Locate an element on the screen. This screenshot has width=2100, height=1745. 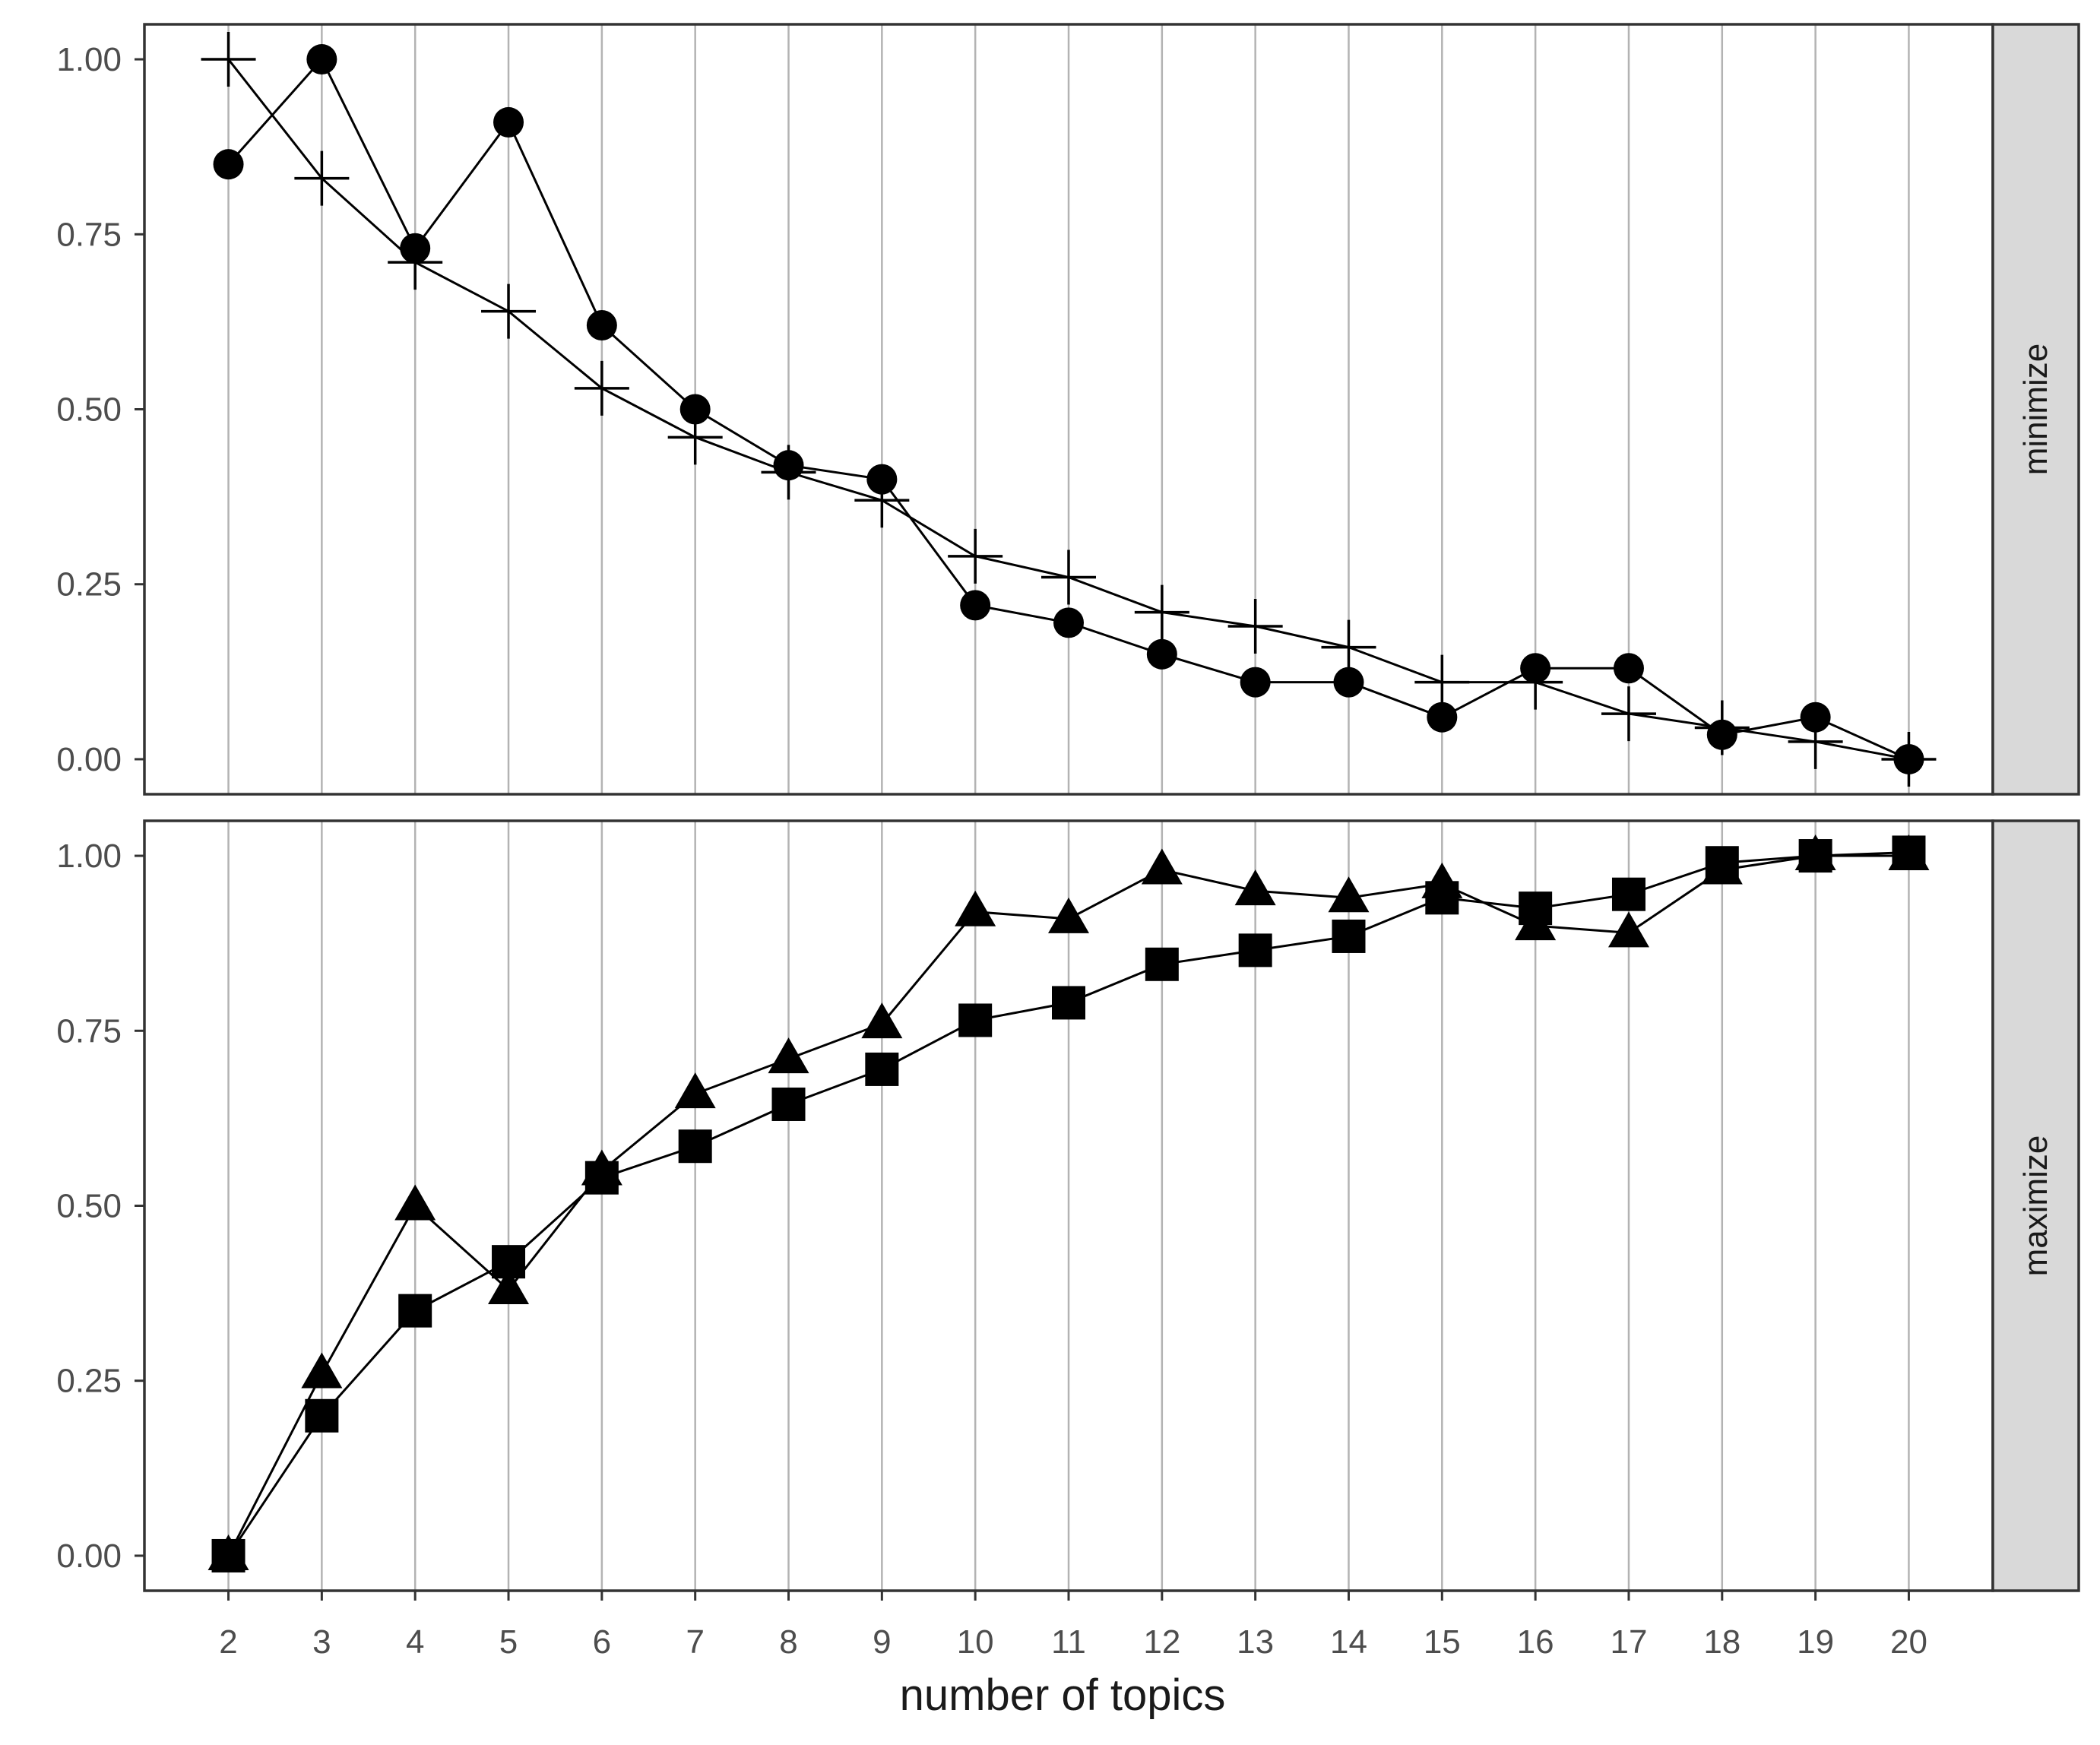
x-tick-label: 10 is located at coordinates (975, 1642).